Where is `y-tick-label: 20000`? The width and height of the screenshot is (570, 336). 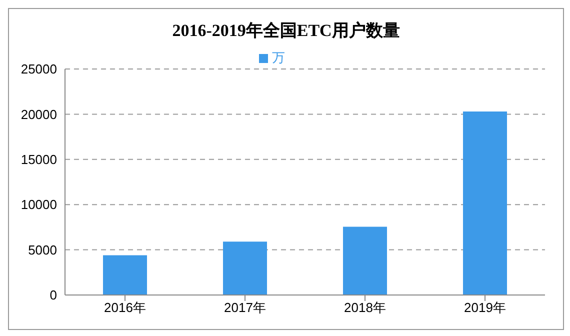
y-tick-label: 20000 is located at coordinates (38, 114).